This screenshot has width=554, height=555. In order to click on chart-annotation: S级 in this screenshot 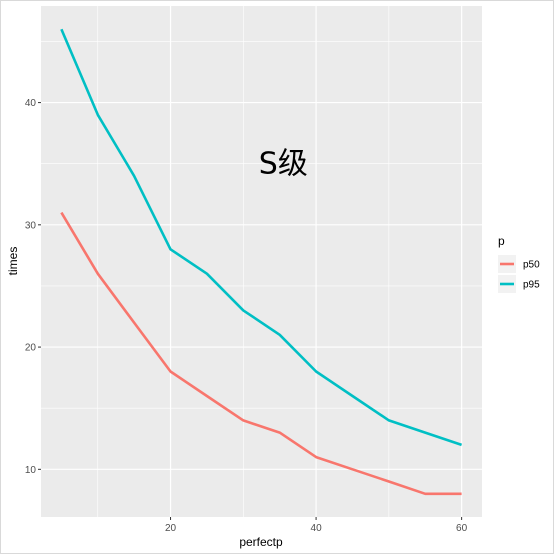, I will do `click(283, 164)`.